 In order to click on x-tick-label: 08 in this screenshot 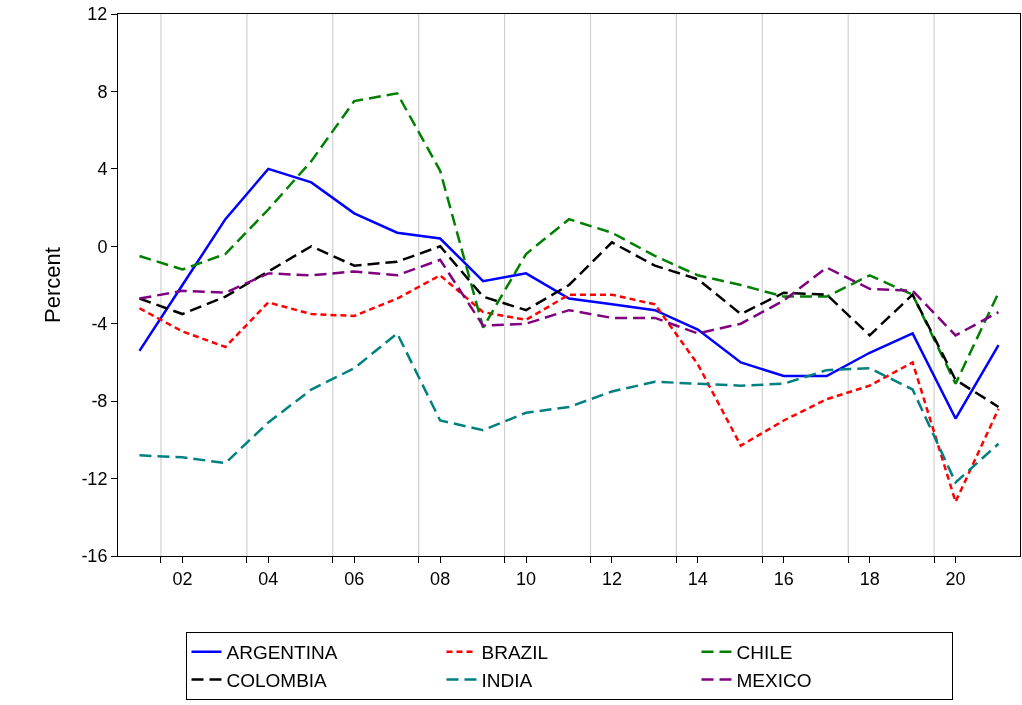, I will do `click(440, 578)`.